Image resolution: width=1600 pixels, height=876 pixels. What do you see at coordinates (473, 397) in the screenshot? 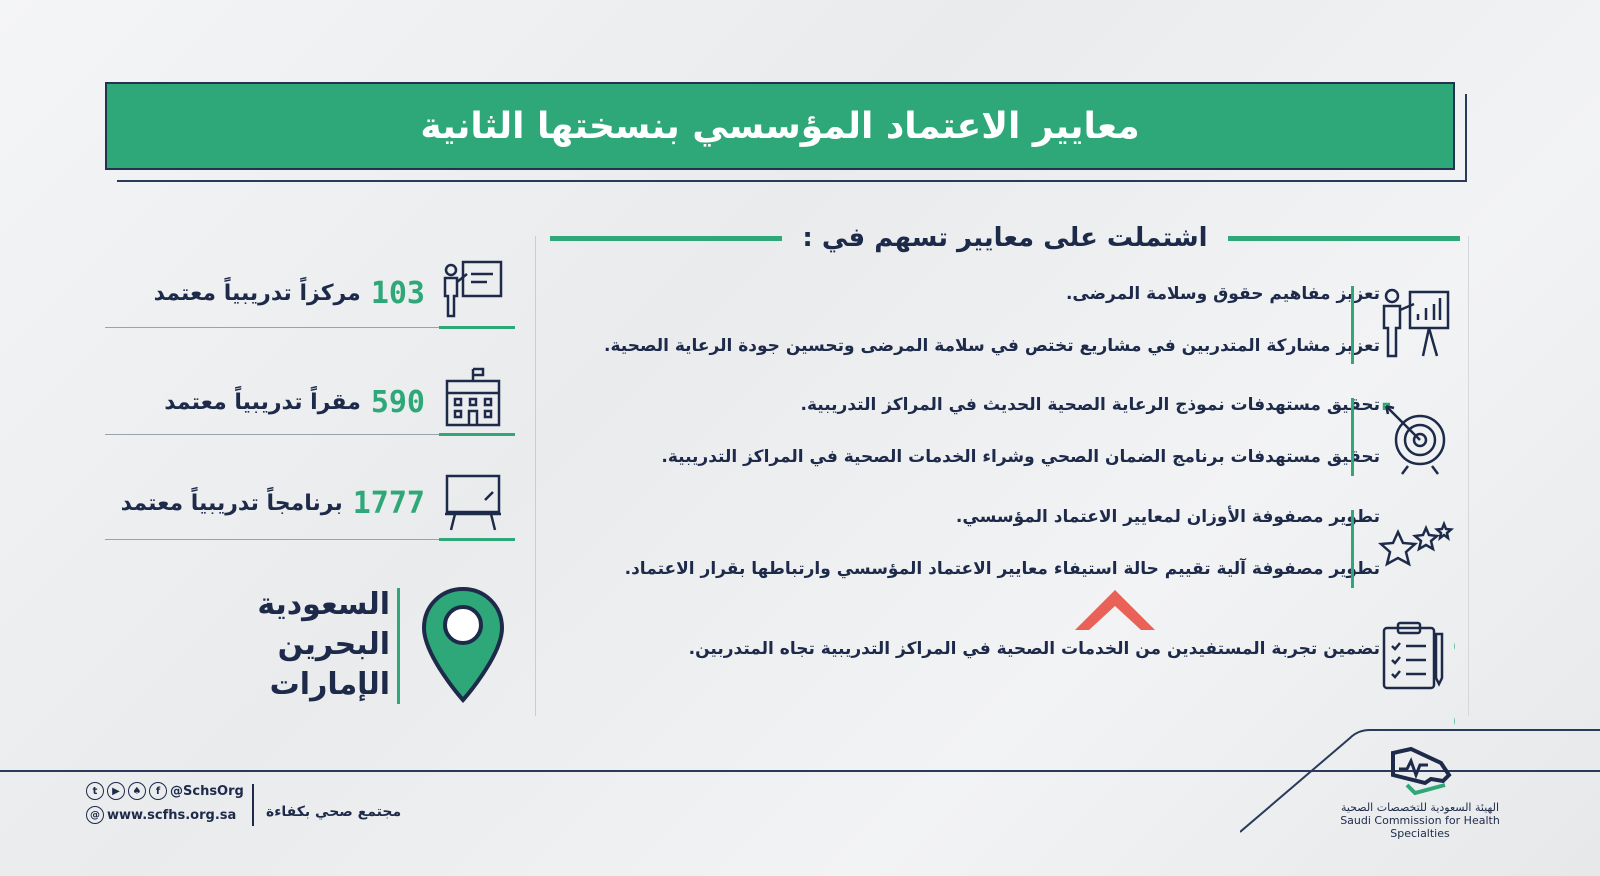
I see `building-icon` at bounding box center [473, 397].